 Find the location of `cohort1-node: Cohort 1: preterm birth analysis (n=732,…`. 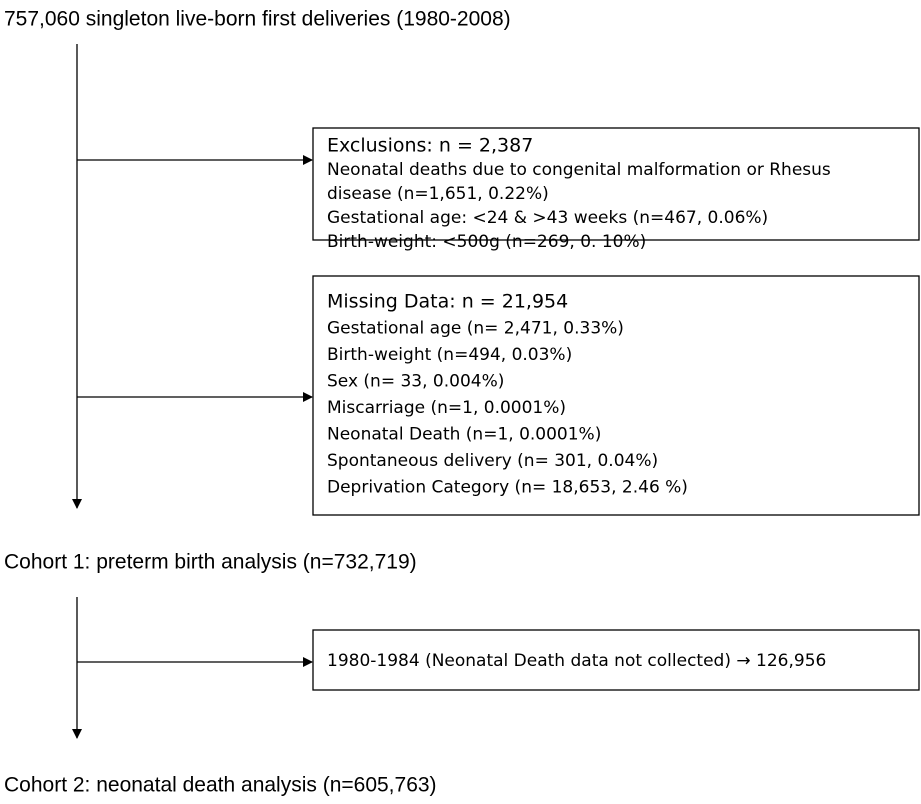

cohort1-node: Cohort 1: preterm birth analysis (n=732,… is located at coordinates (210, 562).